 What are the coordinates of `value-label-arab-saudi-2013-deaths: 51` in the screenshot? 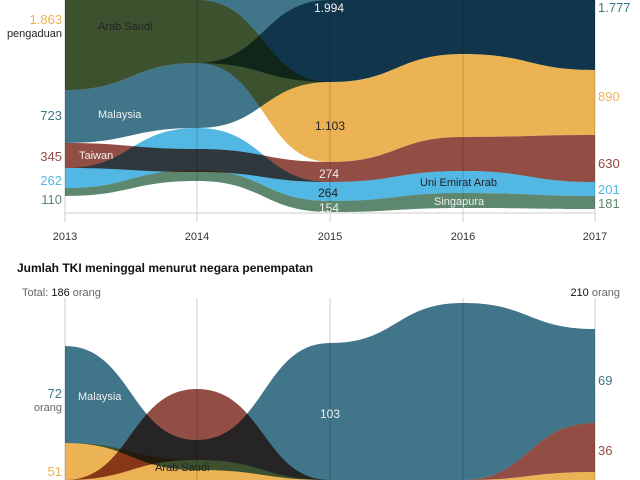 It's located at (55, 471).